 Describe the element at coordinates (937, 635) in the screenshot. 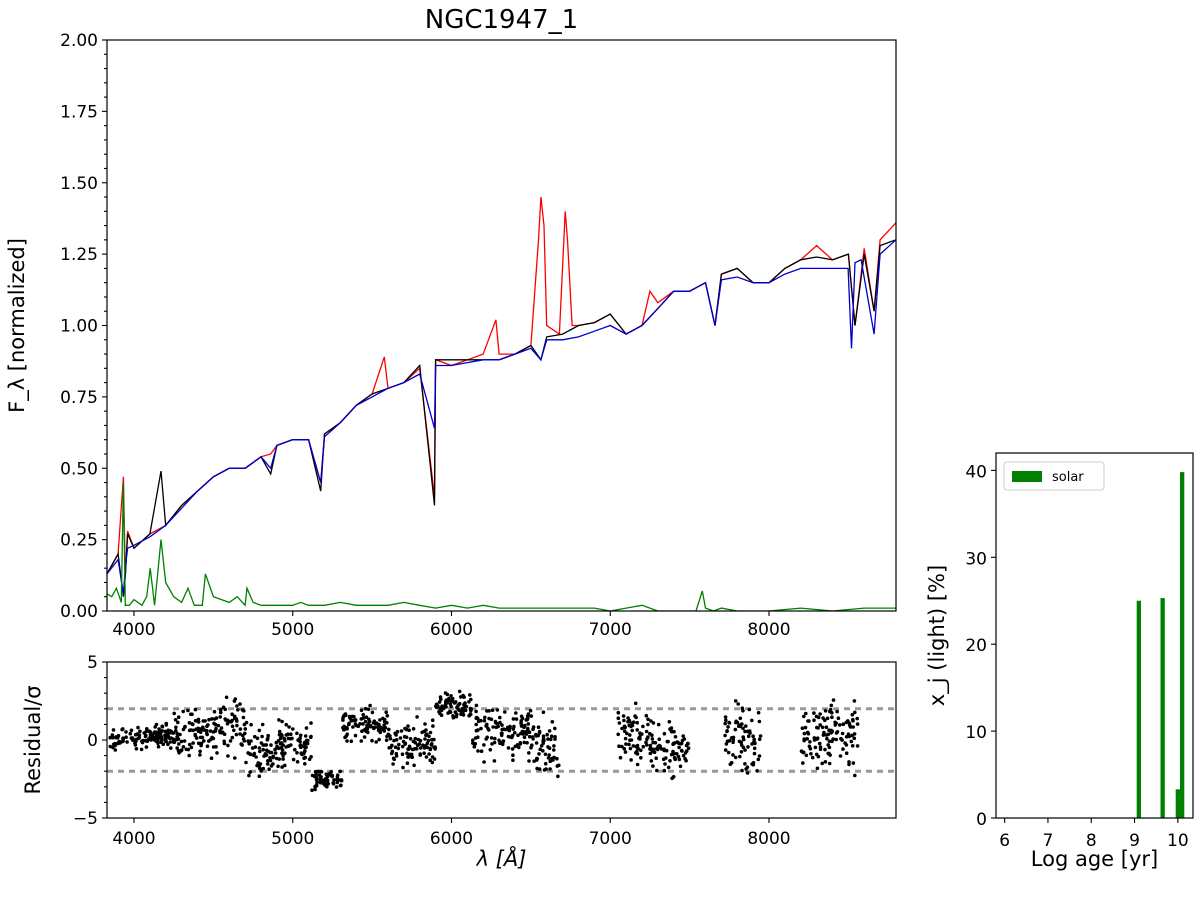

I see `age-ylabel: x_j (light) [%]` at that location.